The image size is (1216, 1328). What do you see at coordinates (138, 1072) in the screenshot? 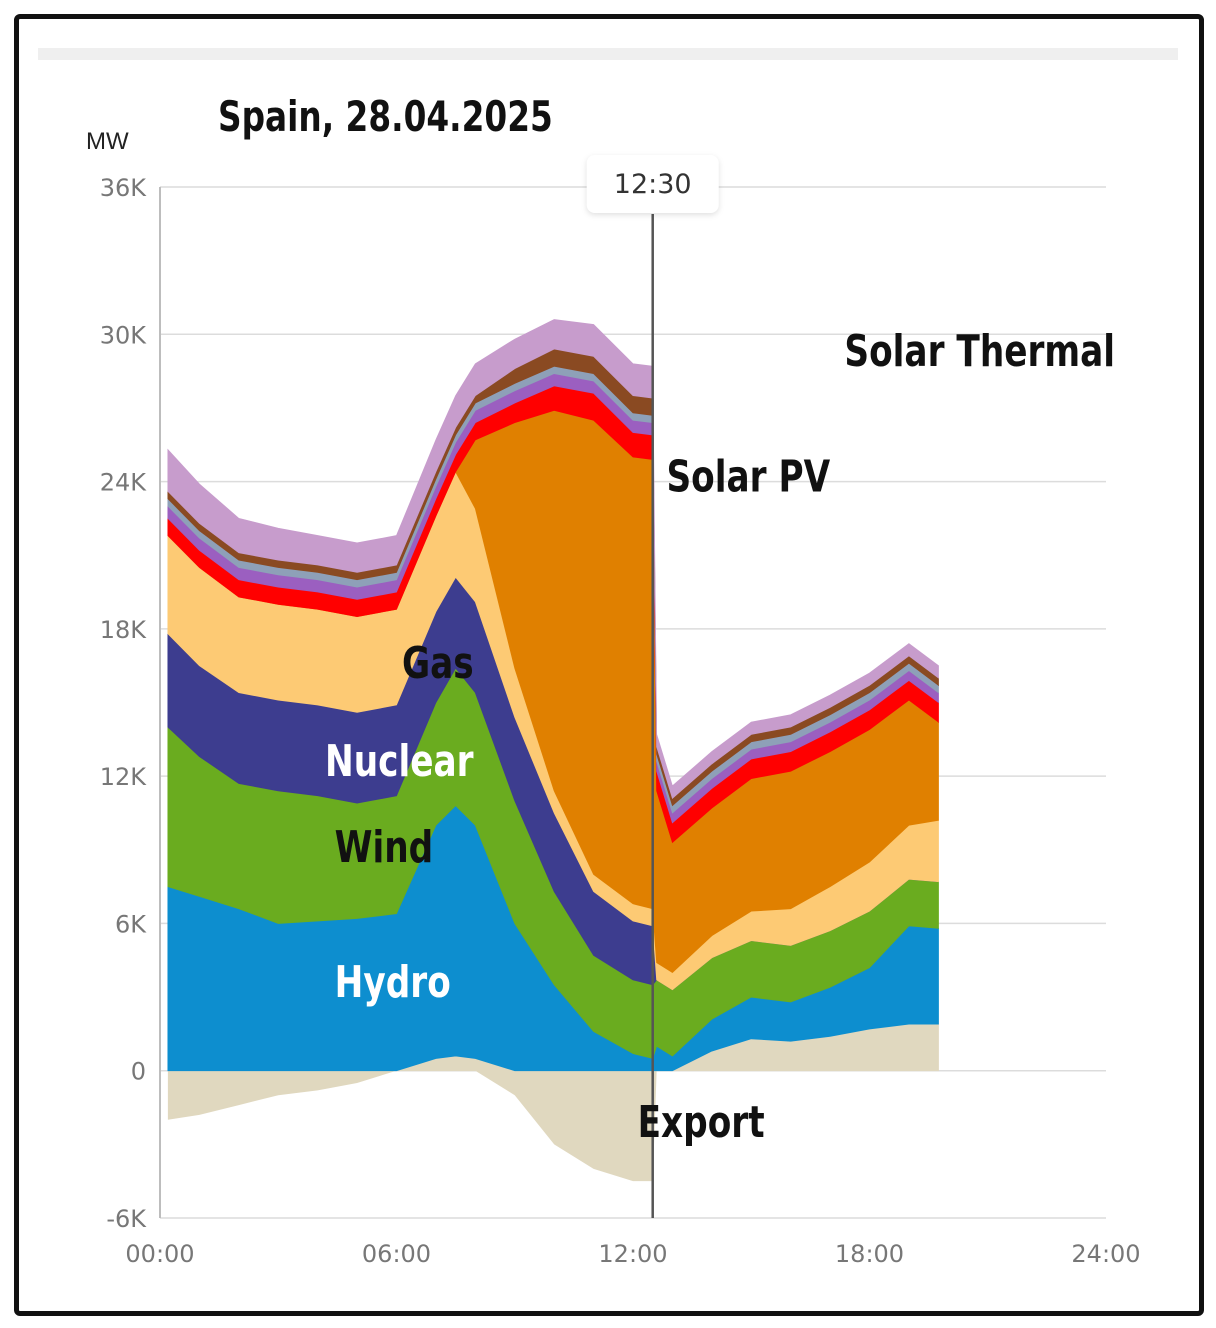
I see `y-tick-label: 0` at bounding box center [138, 1072].